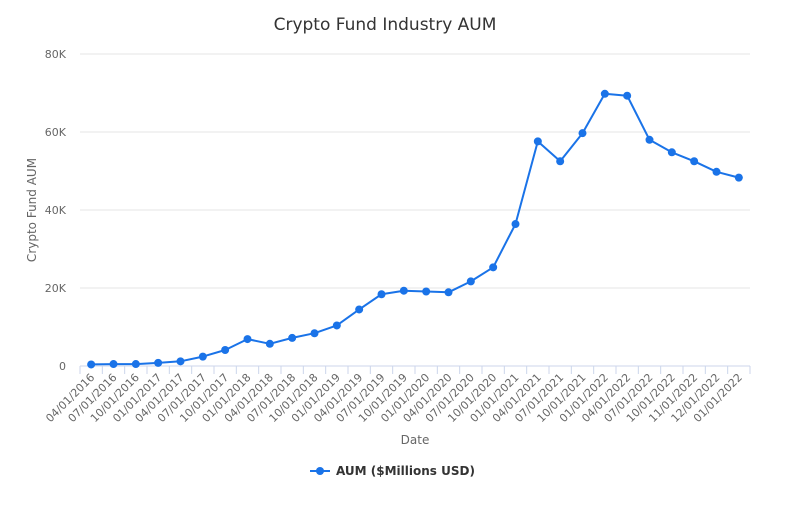 Image resolution: width=800 pixels, height=520 pixels. I want to click on legend: AUM ($Millions USD), so click(392, 471).